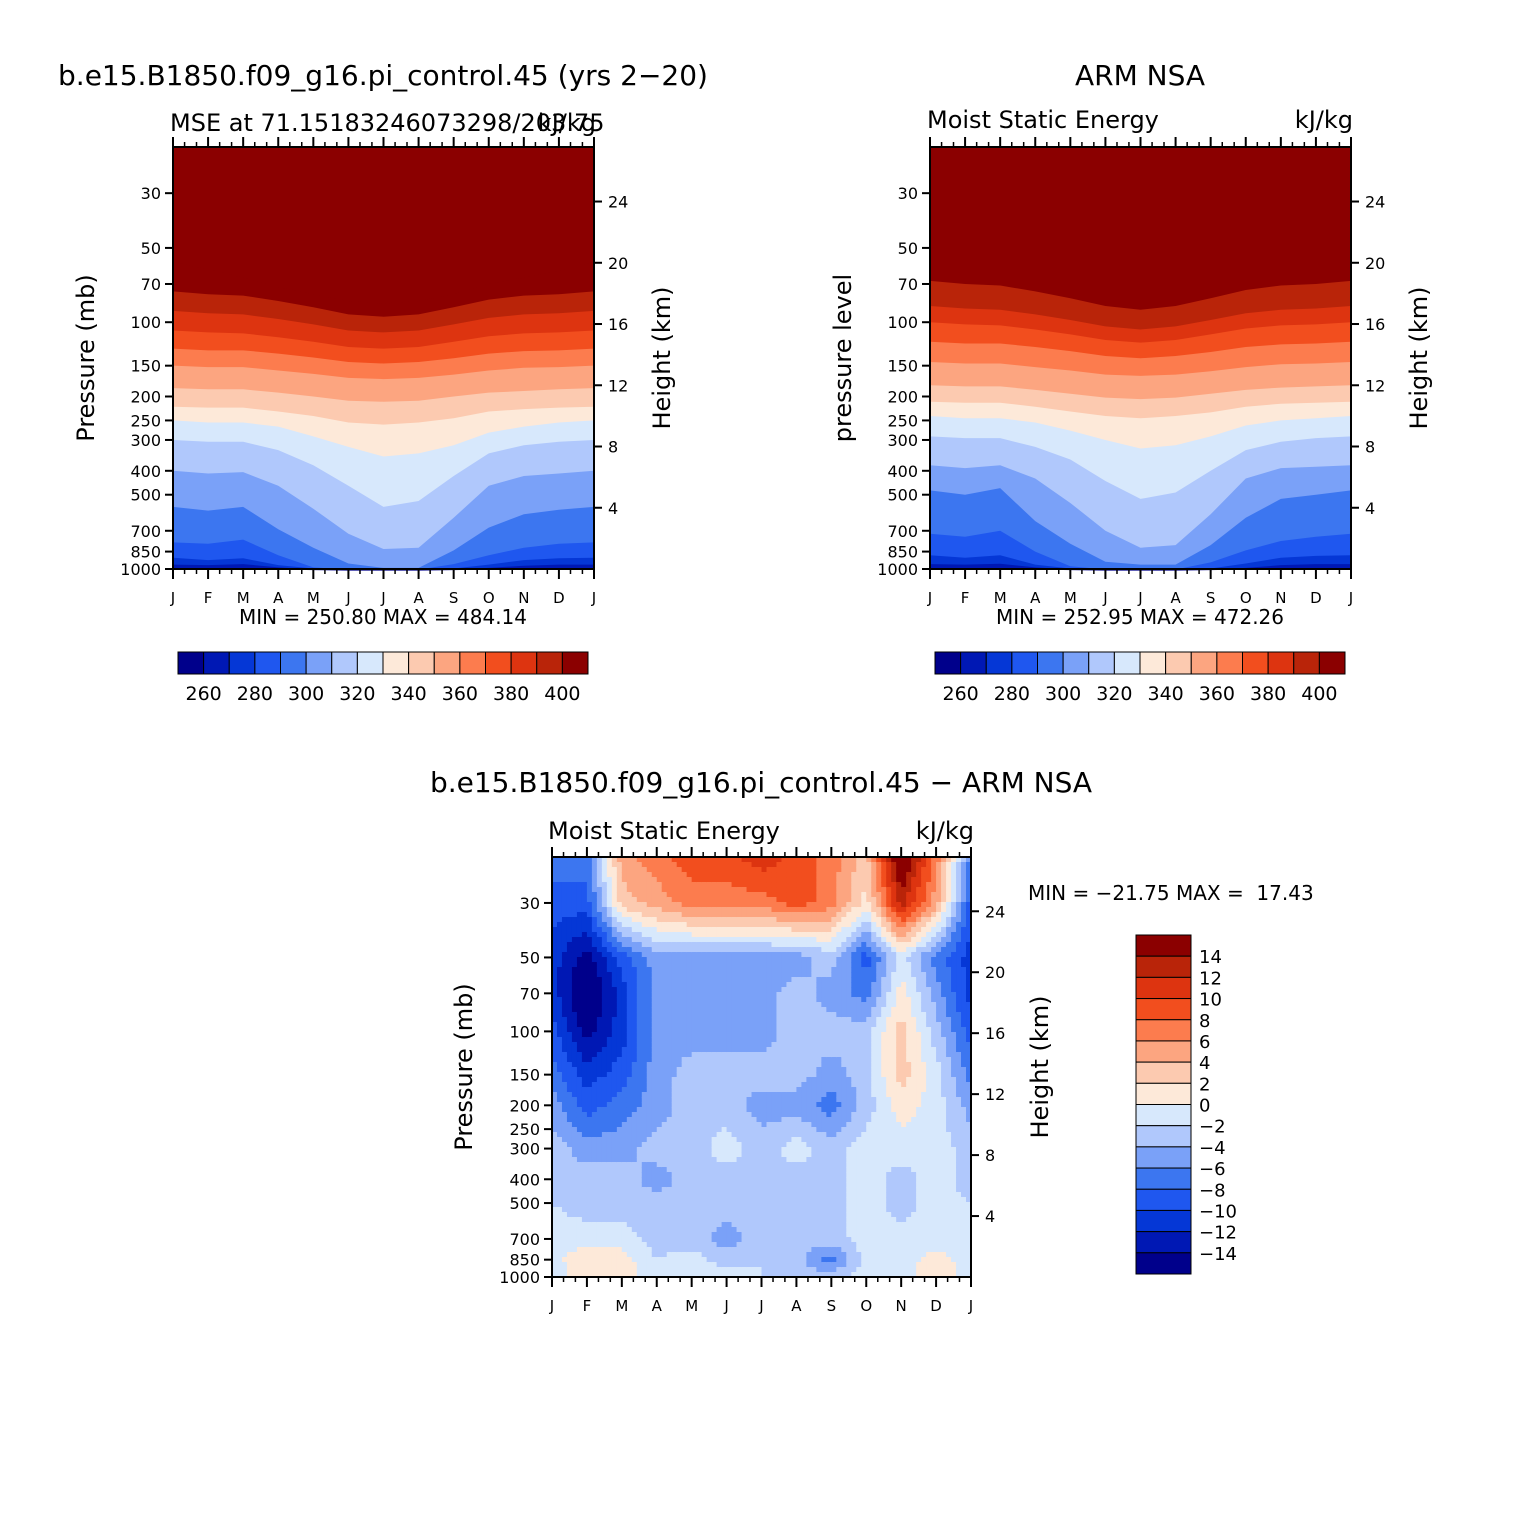 Image resolution: width=1524 pixels, height=1524 pixels. What do you see at coordinates (1114, 694) in the screenshot?
I see `colorbar-label: 320` at bounding box center [1114, 694].